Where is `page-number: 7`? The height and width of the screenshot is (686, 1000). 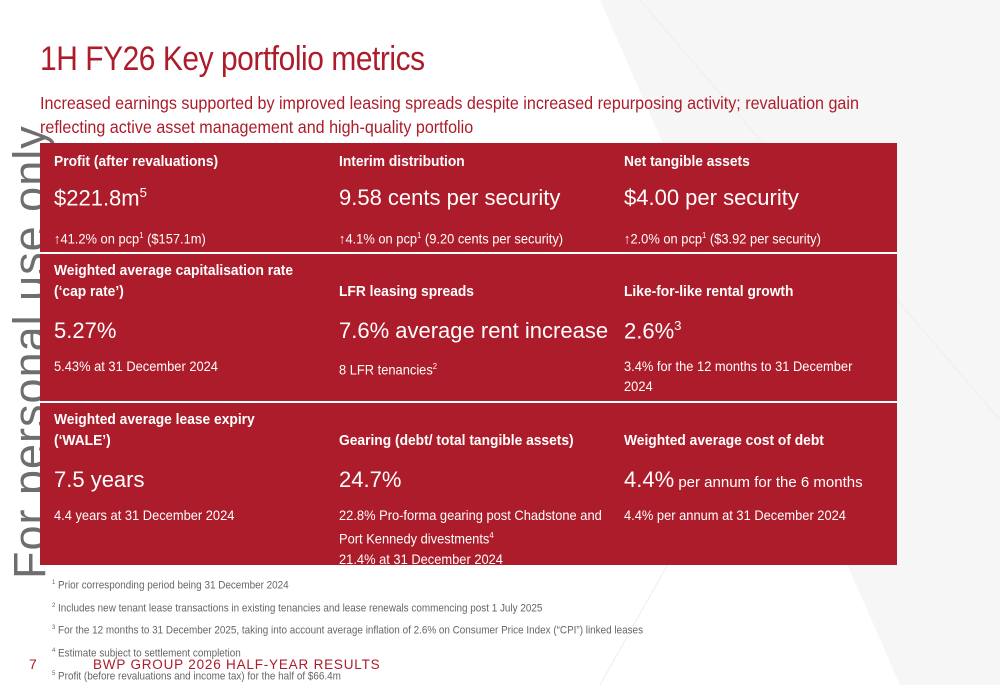
page-number: 7 is located at coordinates (33, 664).